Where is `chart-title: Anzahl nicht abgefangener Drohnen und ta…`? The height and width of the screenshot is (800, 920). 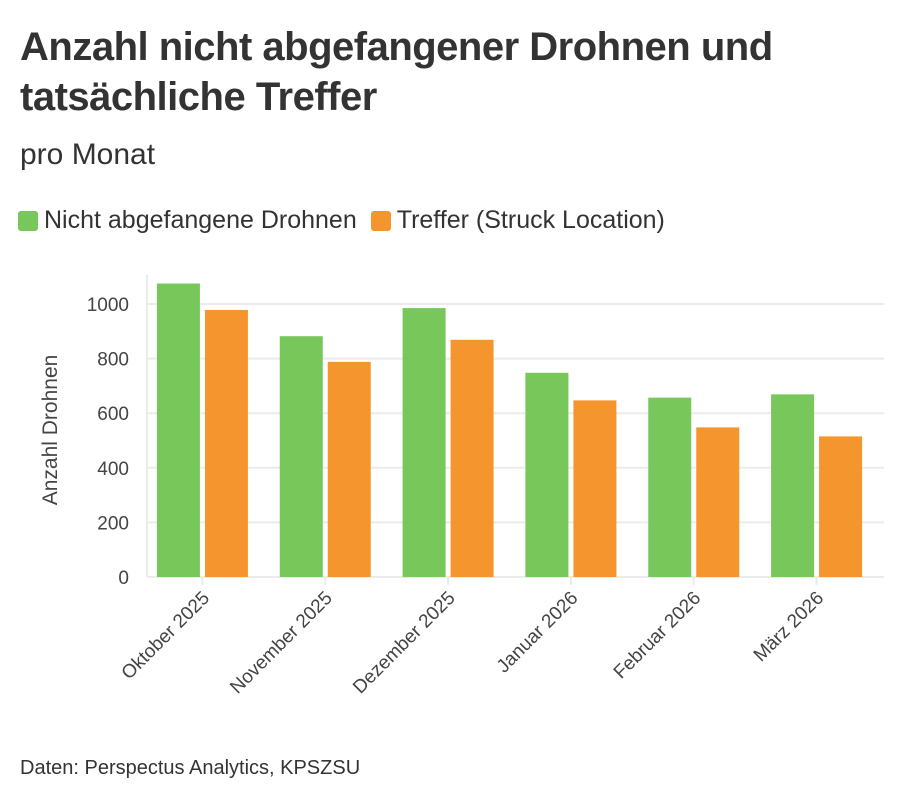
chart-title: Anzahl nicht abgefangener Drohnen und ta… is located at coordinates (396, 72).